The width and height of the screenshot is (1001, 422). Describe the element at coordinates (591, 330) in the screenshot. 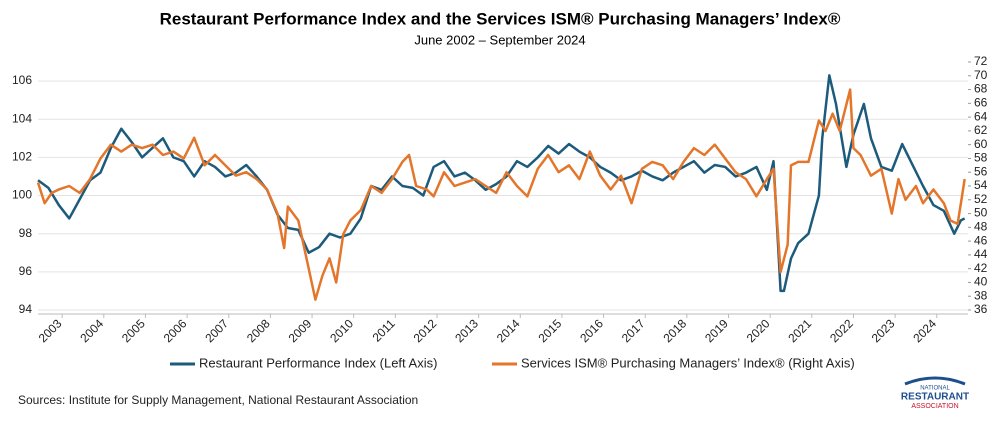

I see `x-tick-label: 2016` at that location.